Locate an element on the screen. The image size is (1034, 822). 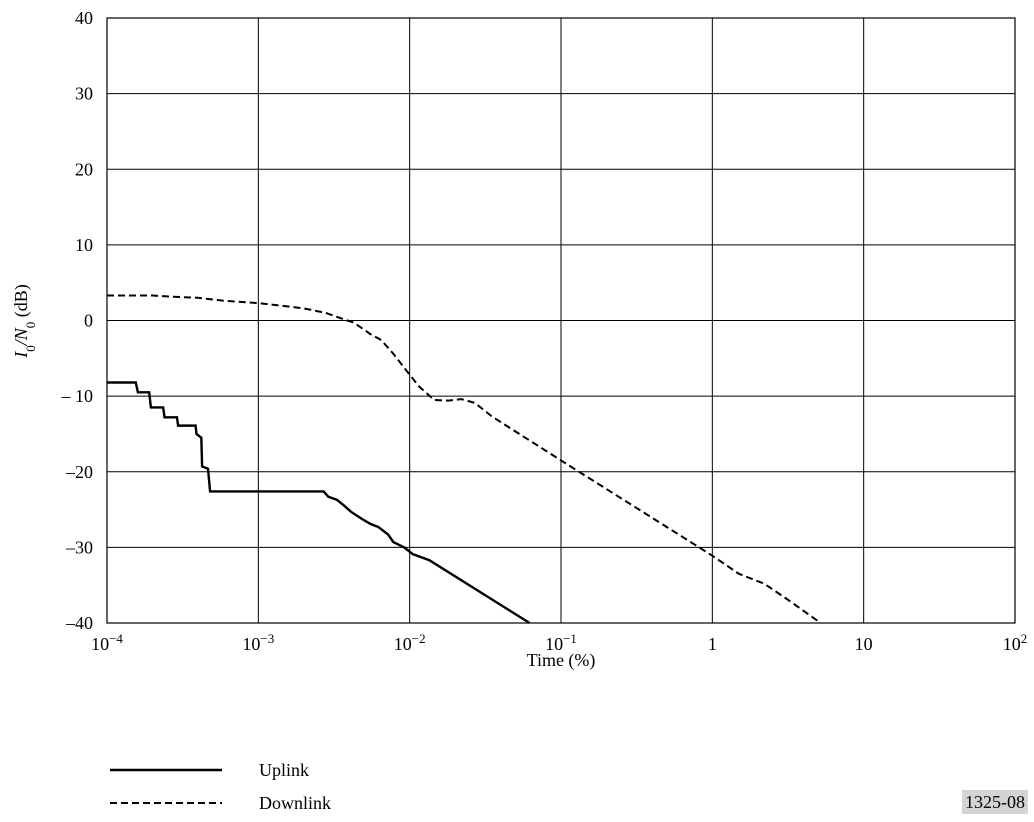
x-tick-label: 10² is located at coordinates (1015, 643).